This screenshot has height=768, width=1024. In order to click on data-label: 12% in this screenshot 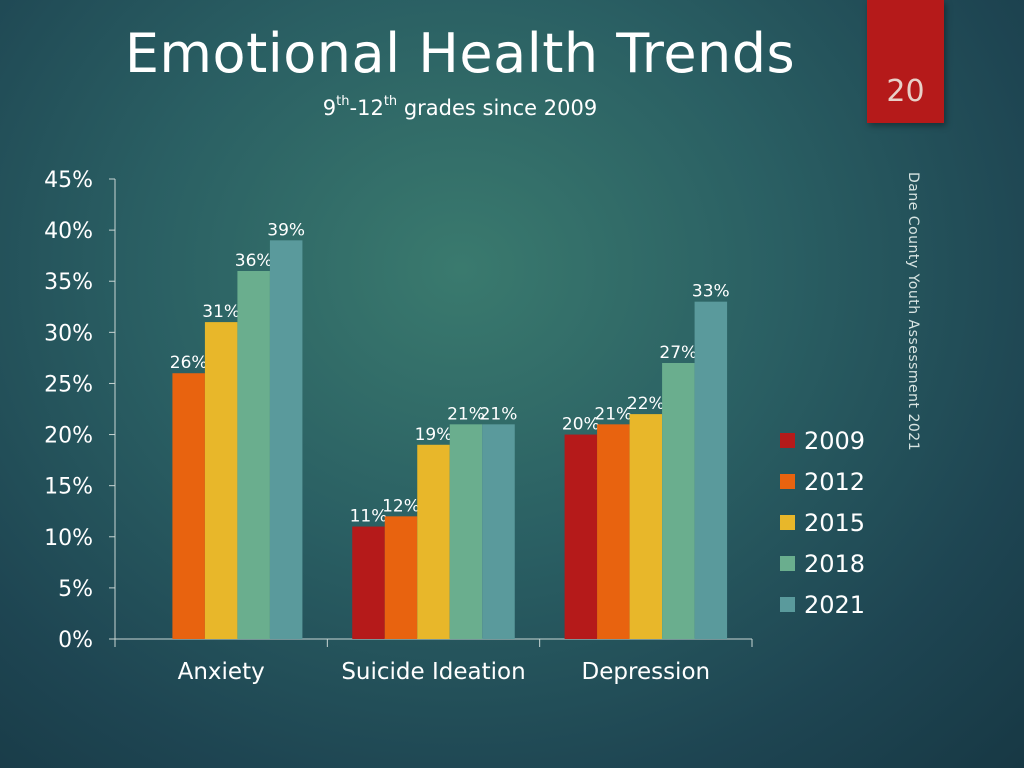, I will do `click(401, 506)`.